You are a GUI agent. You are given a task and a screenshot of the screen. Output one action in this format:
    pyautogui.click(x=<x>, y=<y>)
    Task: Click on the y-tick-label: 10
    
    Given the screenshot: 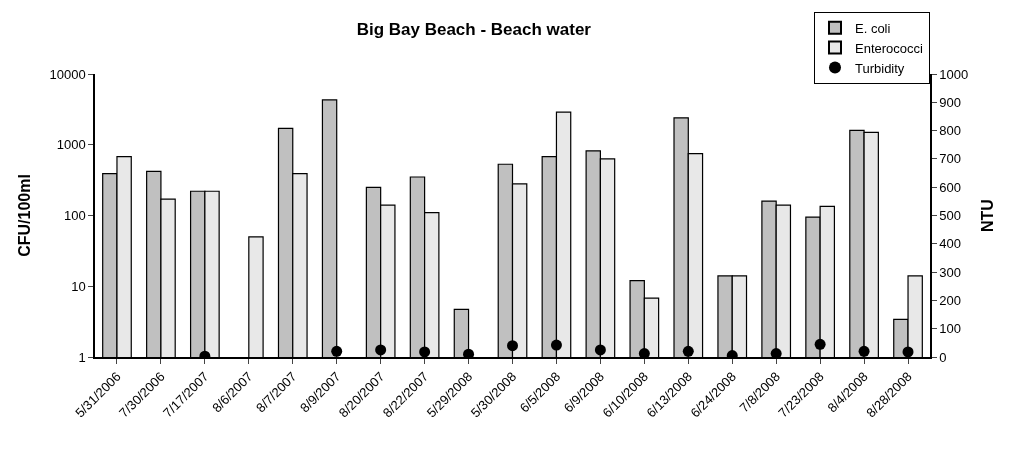 What is the action you would take?
    pyautogui.click(x=78, y=286)
    